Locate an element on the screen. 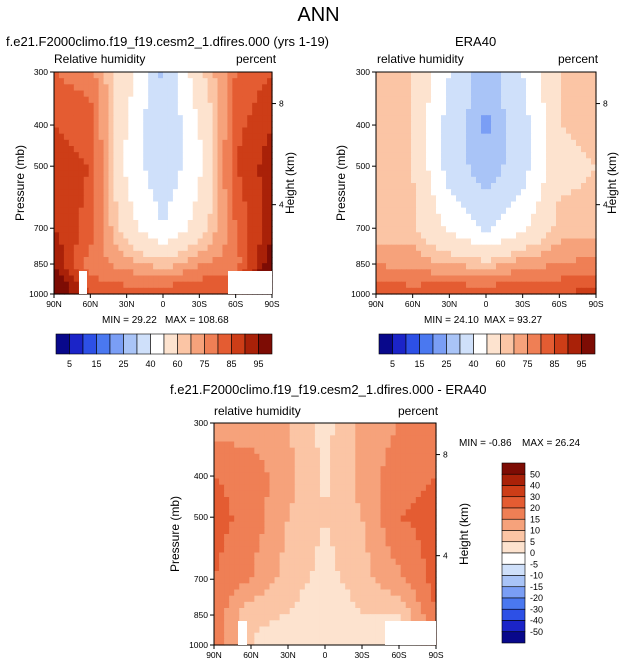 This screenshot has width=637, height=669. x-tick-label: 0 is located at coordinates (325, 655).